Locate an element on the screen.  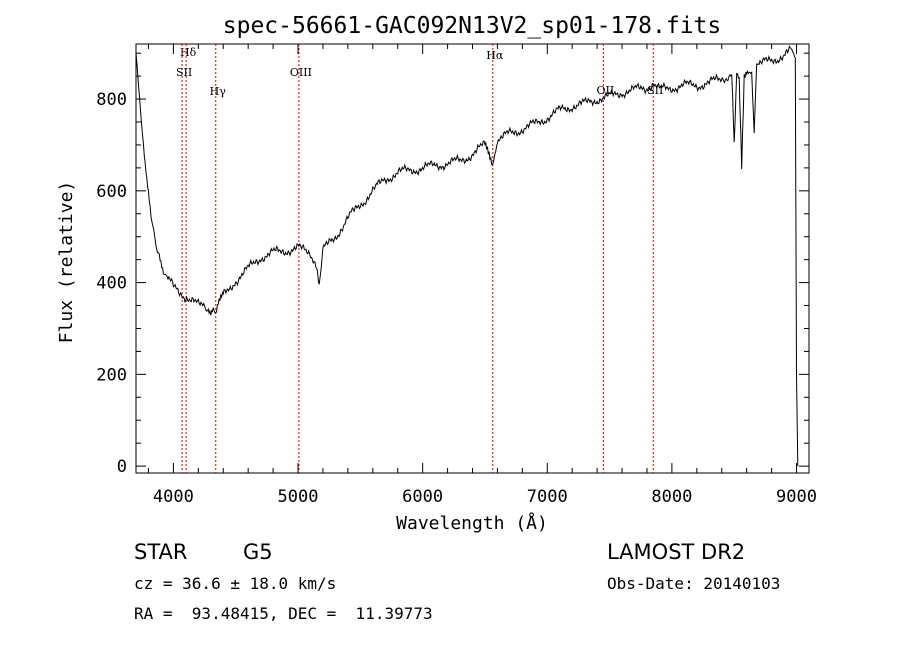
x-tick-label: 9000 is located at coordinates (796, 497).